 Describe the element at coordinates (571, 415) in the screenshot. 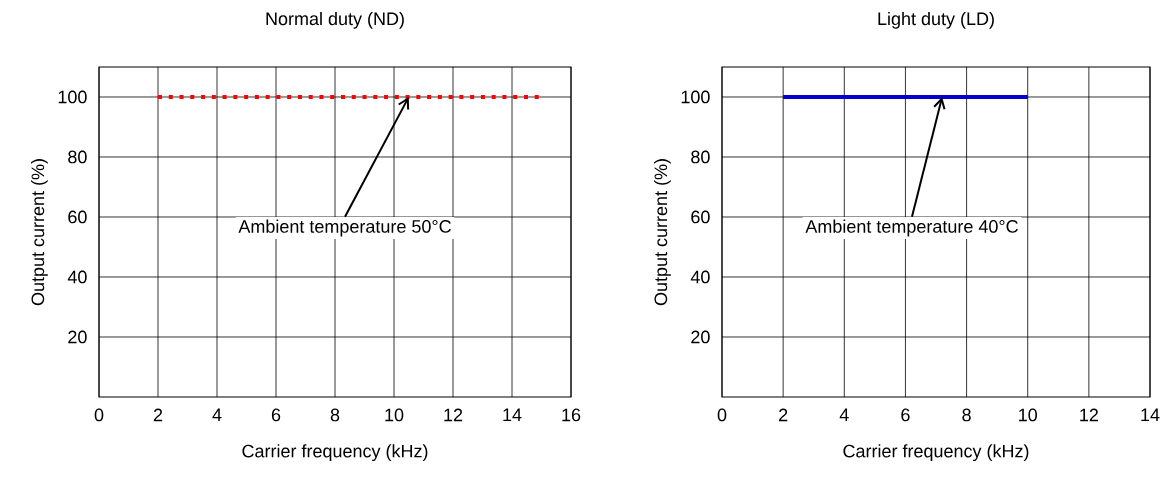

I see `x-tick-label: 16` at that location.